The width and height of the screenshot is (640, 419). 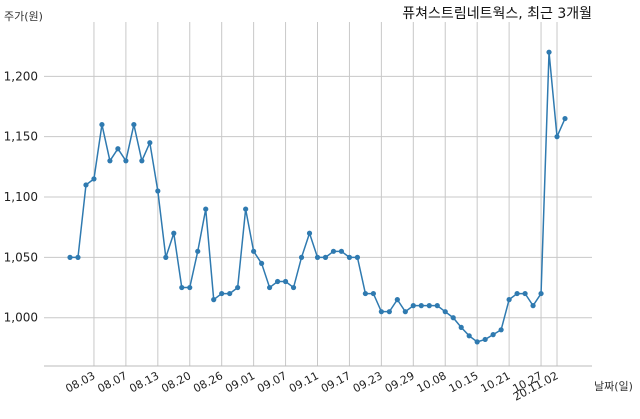 What do you see at coordinates (336, 382) in the screenshot?
I see `x-tick-label: 09.17` at bounding box center [336, 382].